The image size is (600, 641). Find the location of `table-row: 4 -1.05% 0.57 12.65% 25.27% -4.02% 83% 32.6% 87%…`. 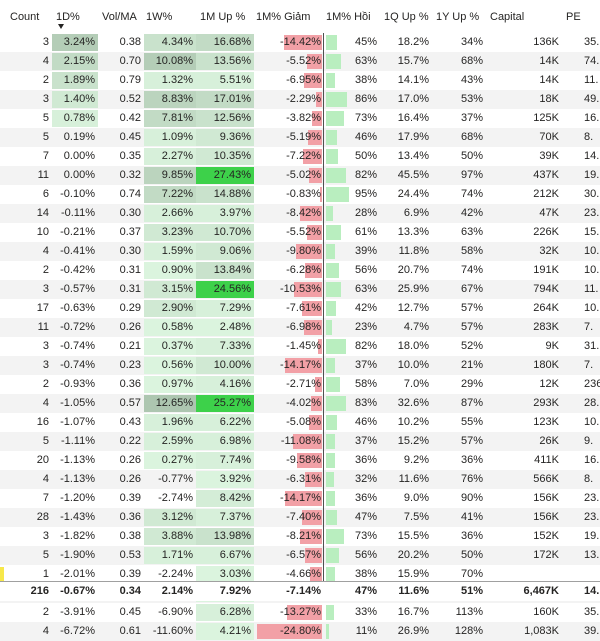

table-row: 4 -1.05% 0.57 12.65% 25.27% -4.02% 83% 32.6% 87%… is located at coordinates (300, 403).